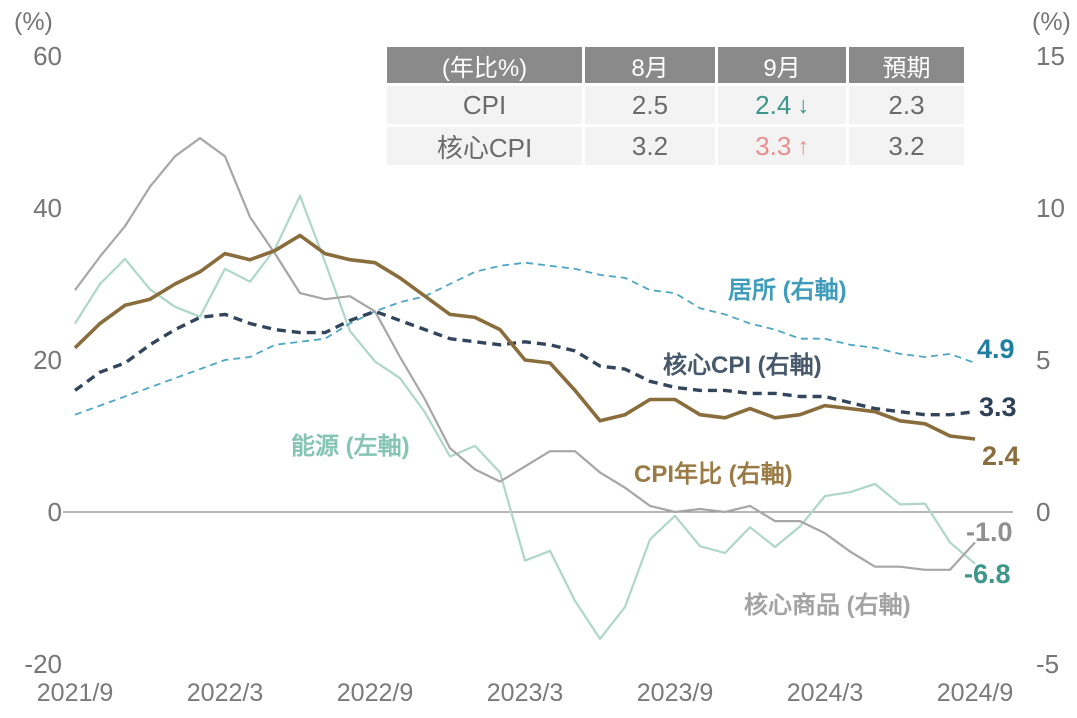 Image resolution: width=1077 pixels, height=718 pixels. I want to click on right-axis-tick-10: 10, so click(1050, 208).